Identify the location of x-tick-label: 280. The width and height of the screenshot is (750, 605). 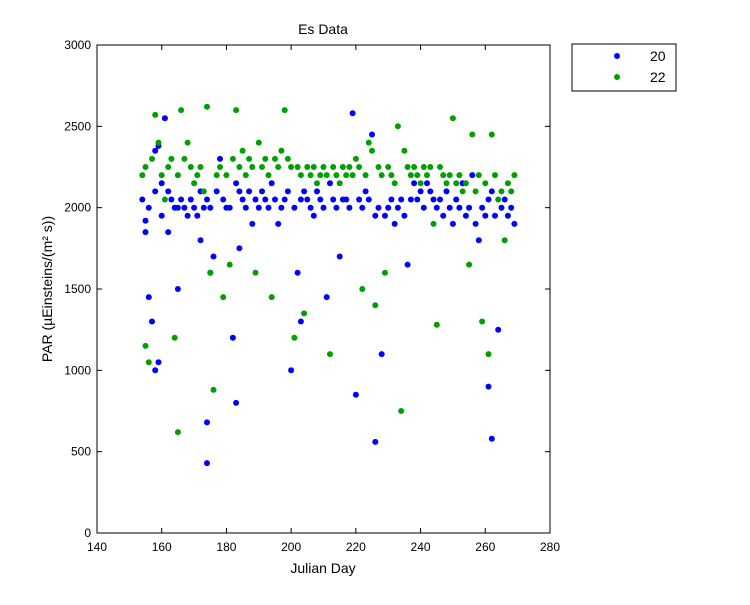
(550, 547).